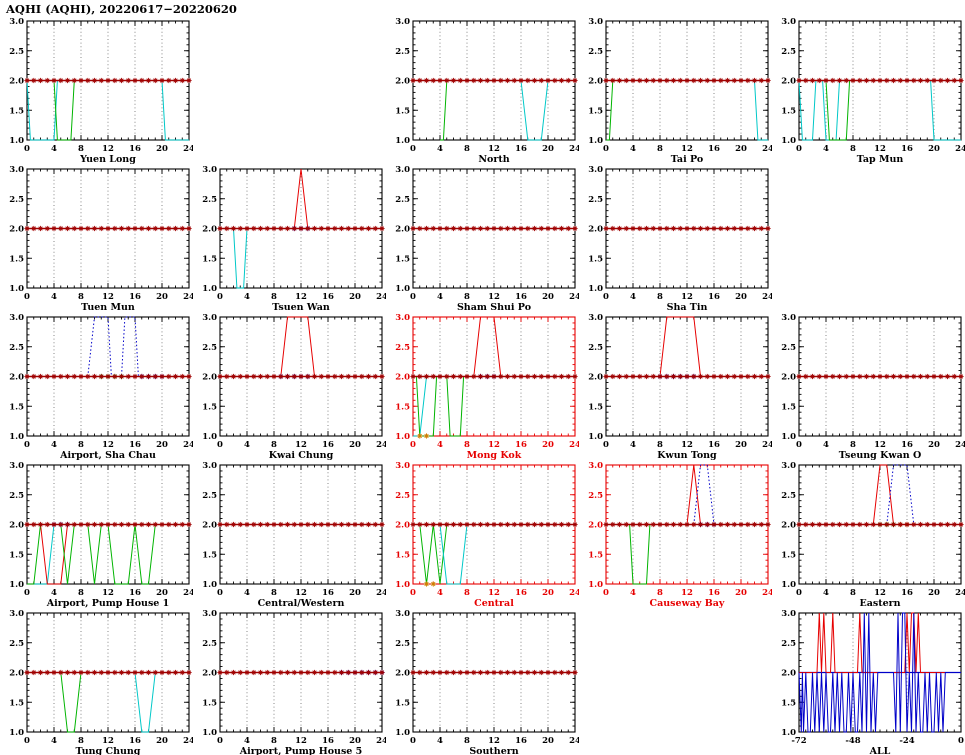 This screenshot has height=755, width=965. What do you see at coordinates (301, 307) in the screenshot?
I see `chart-title: Tsuen Wan` at bounding box center [301, 307].